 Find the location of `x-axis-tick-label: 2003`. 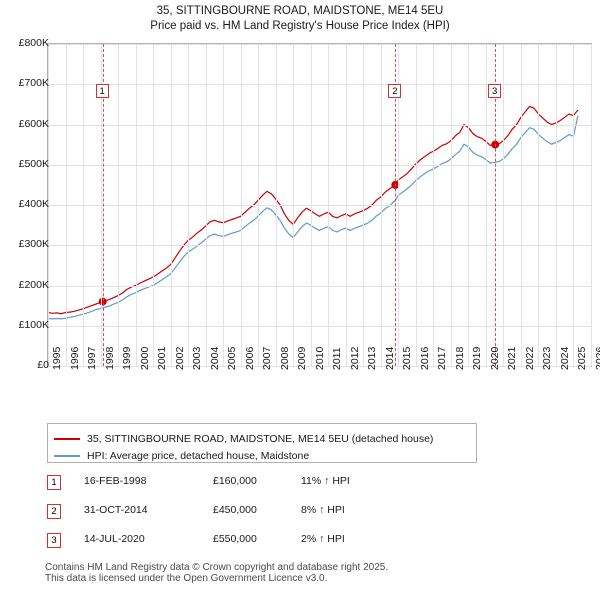

x-axis-tick-label: 2003 is located at coordinates (197, 358).